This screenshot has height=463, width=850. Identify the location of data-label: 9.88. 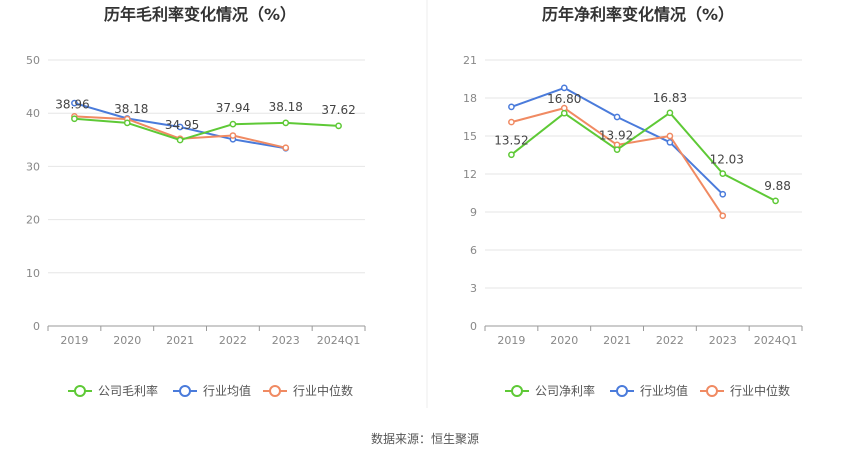
(777, 186).